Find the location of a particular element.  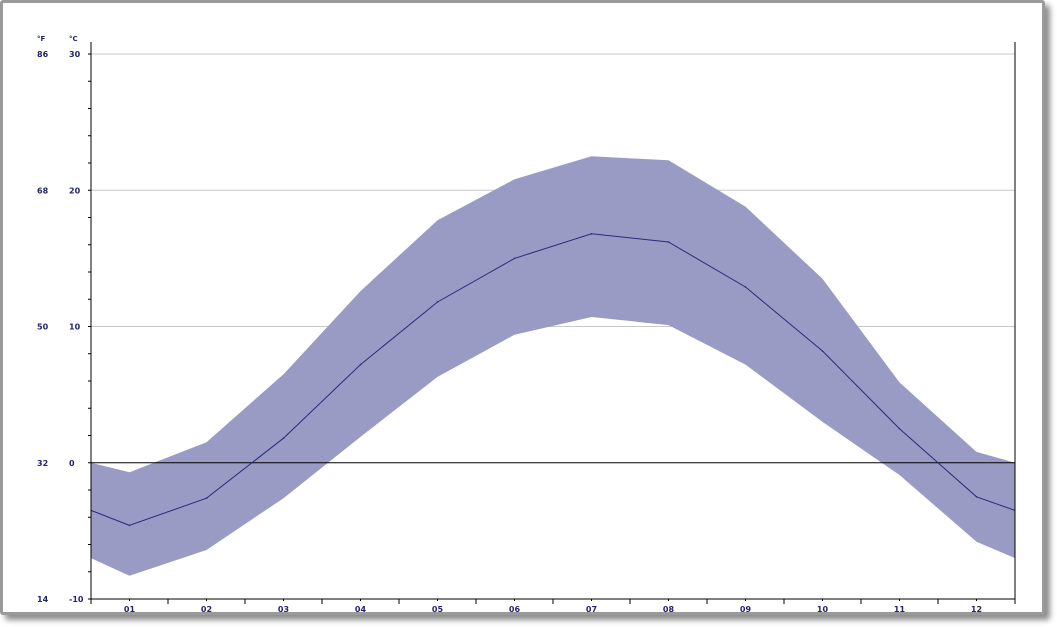

x-tick-label: 10 is located at coordinates (823, 609).